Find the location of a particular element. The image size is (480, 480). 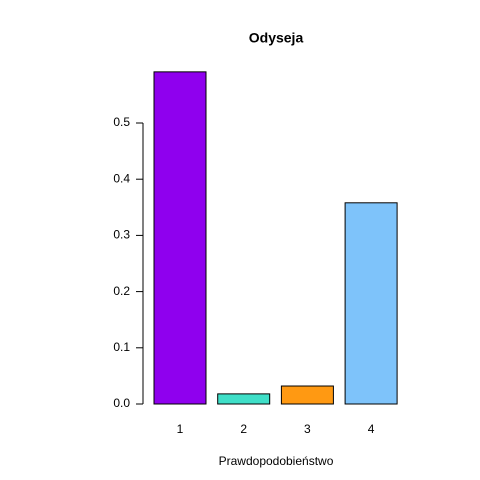

x-tick-label: 2 is located at coordinates (243, 429).